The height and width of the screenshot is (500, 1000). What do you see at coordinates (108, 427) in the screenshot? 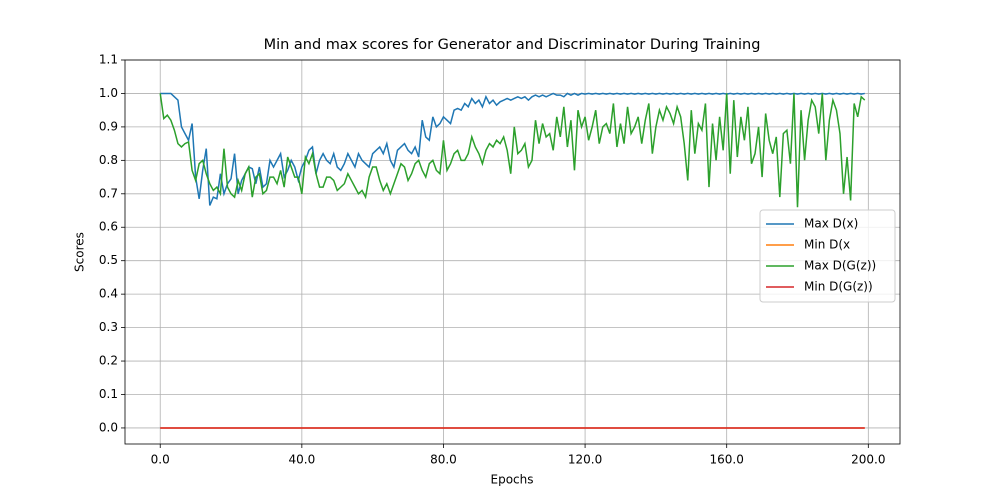
I see `y-tick-label: 0.0` at bounding box center [108, 427].